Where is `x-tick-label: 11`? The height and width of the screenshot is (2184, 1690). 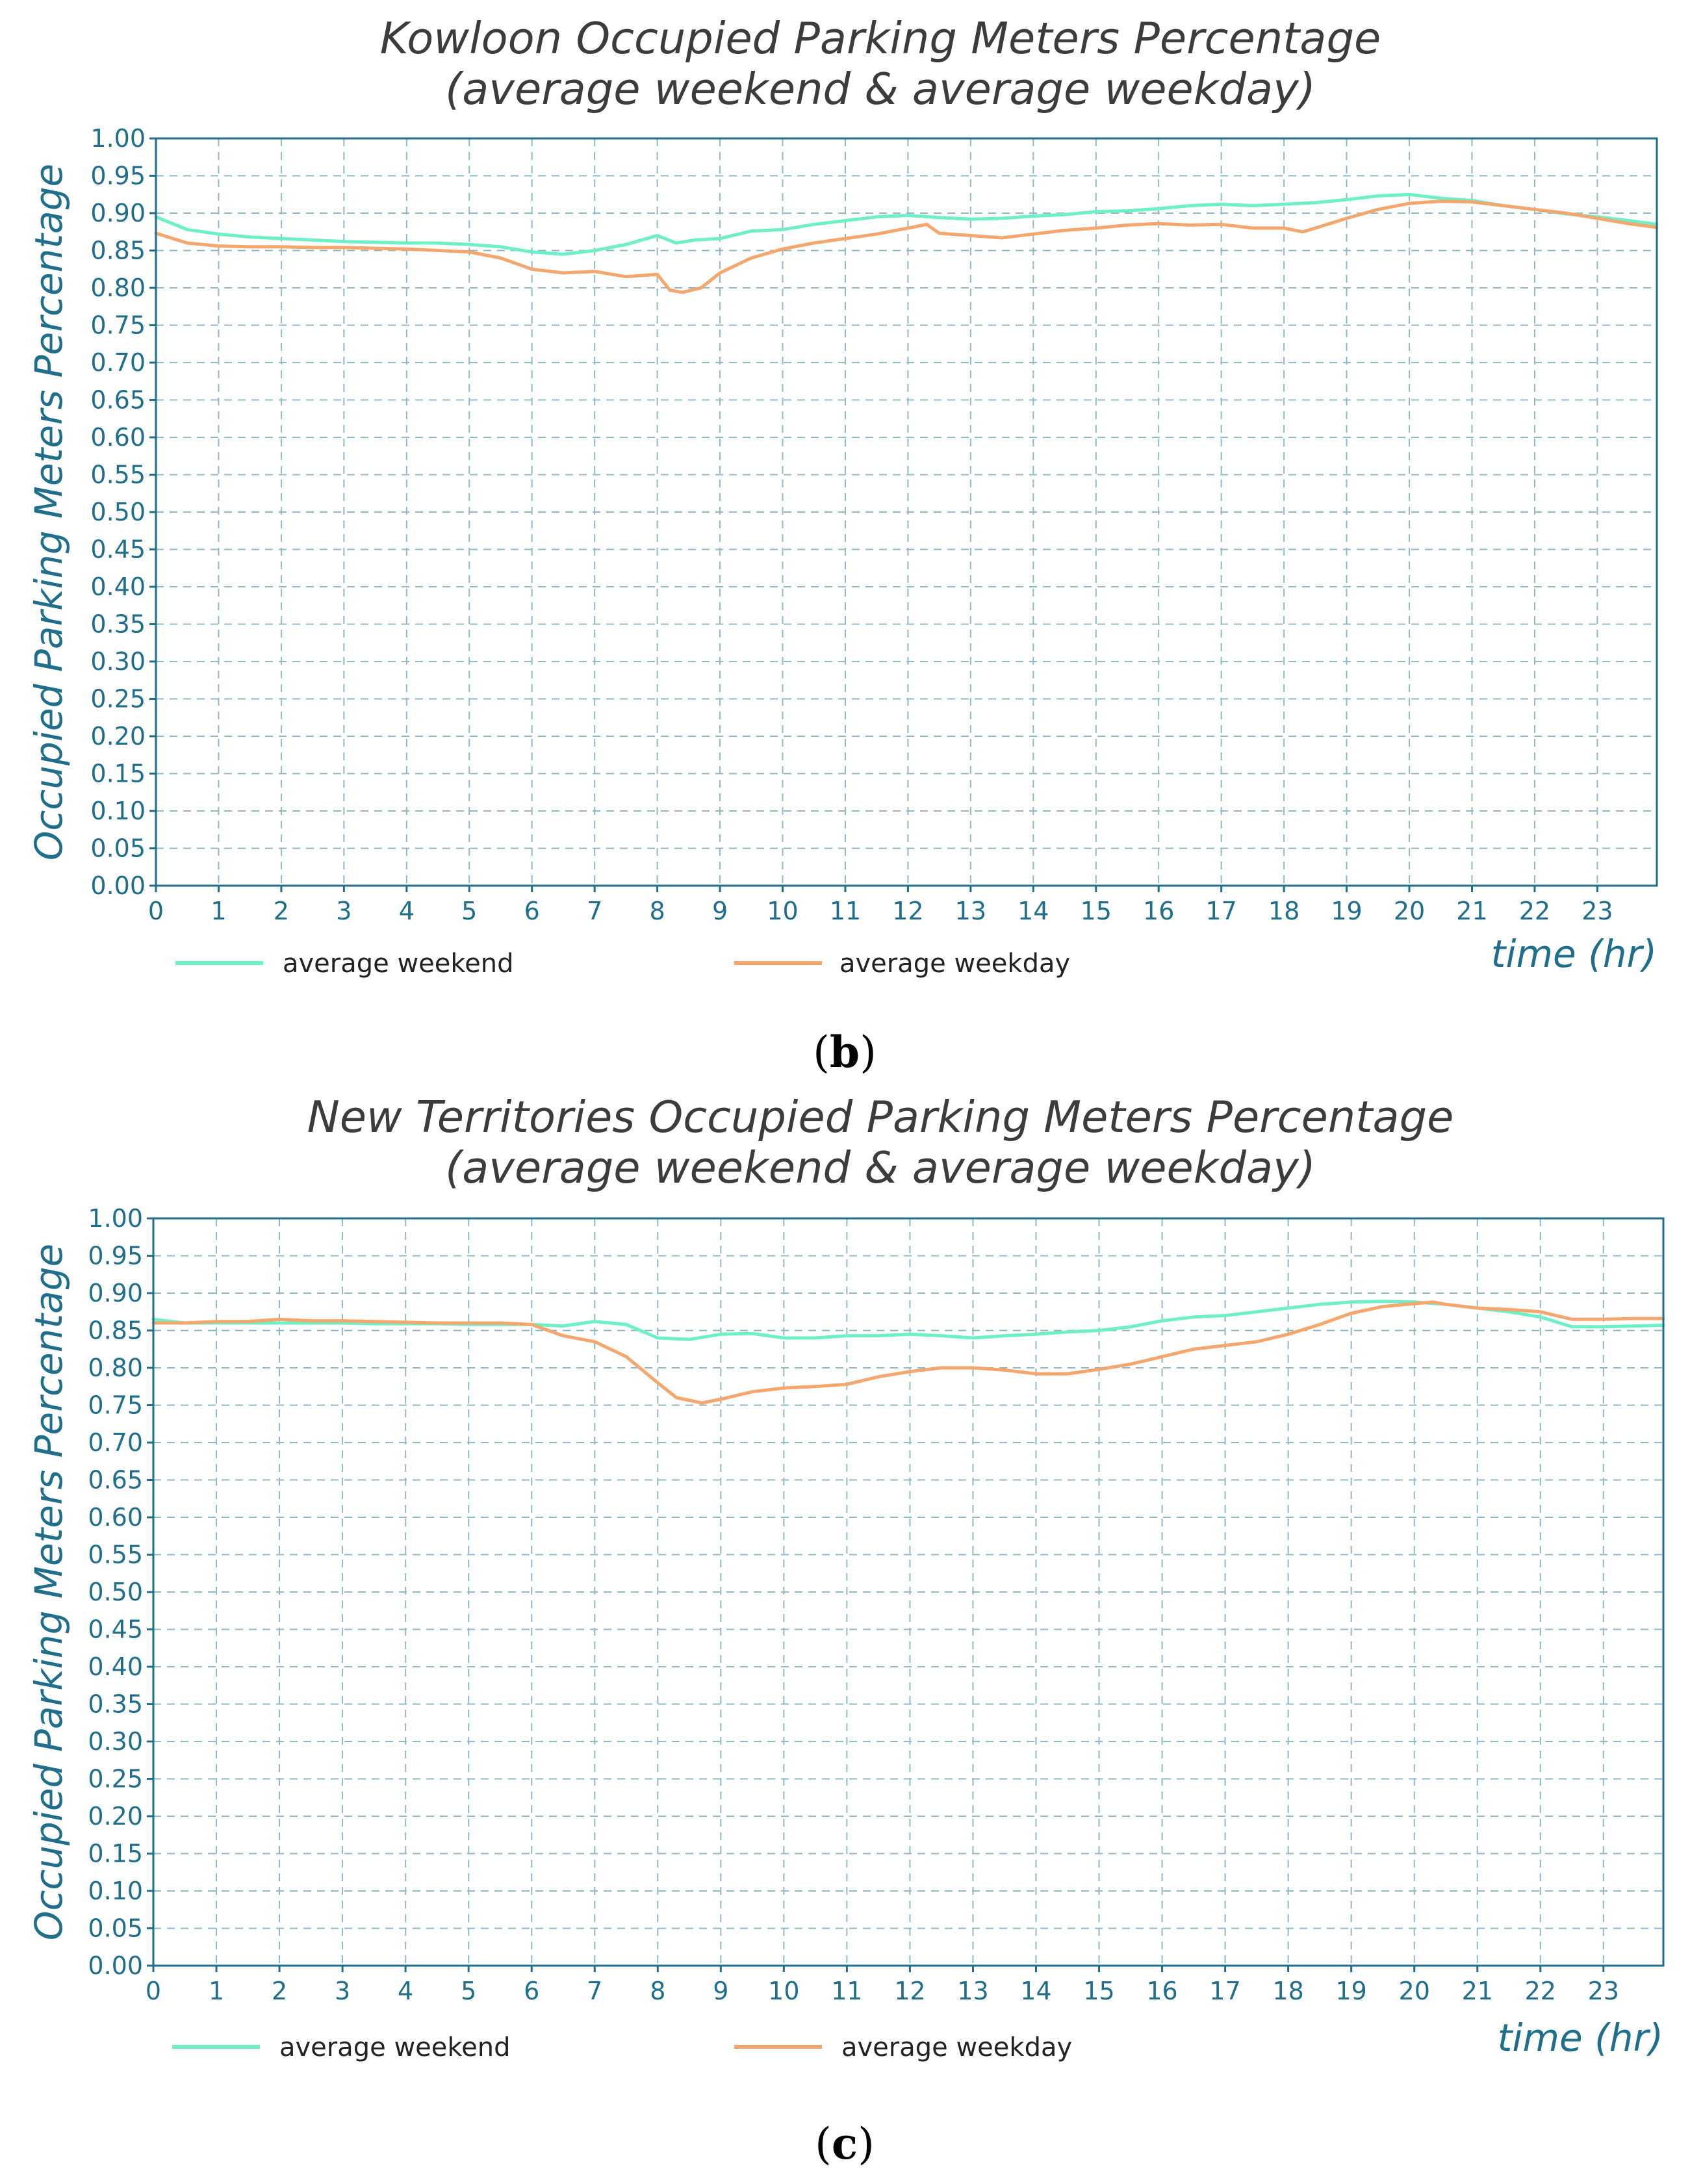
x-tick-label: 11 is located at coordinates (847, 1991).